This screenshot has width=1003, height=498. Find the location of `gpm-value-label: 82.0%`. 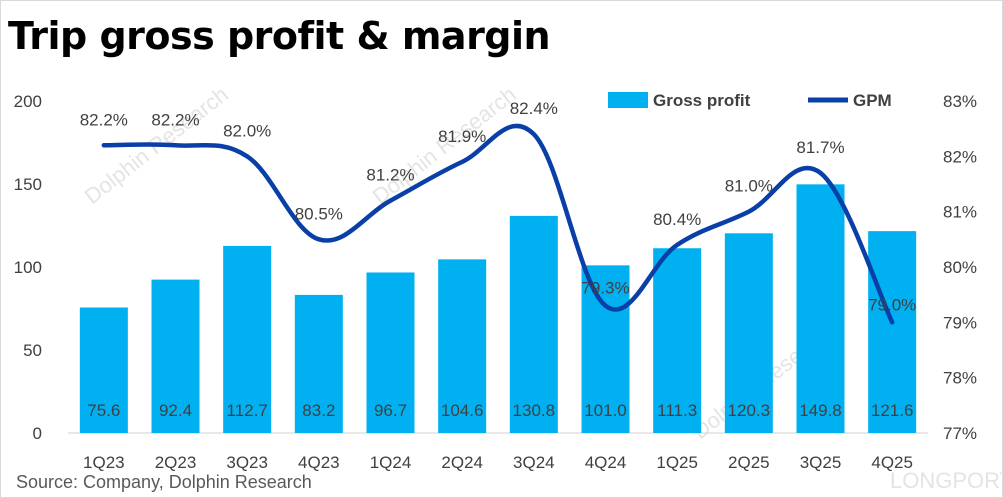

gpm-value-label: 82.0% is located at coordinates (247, 130).